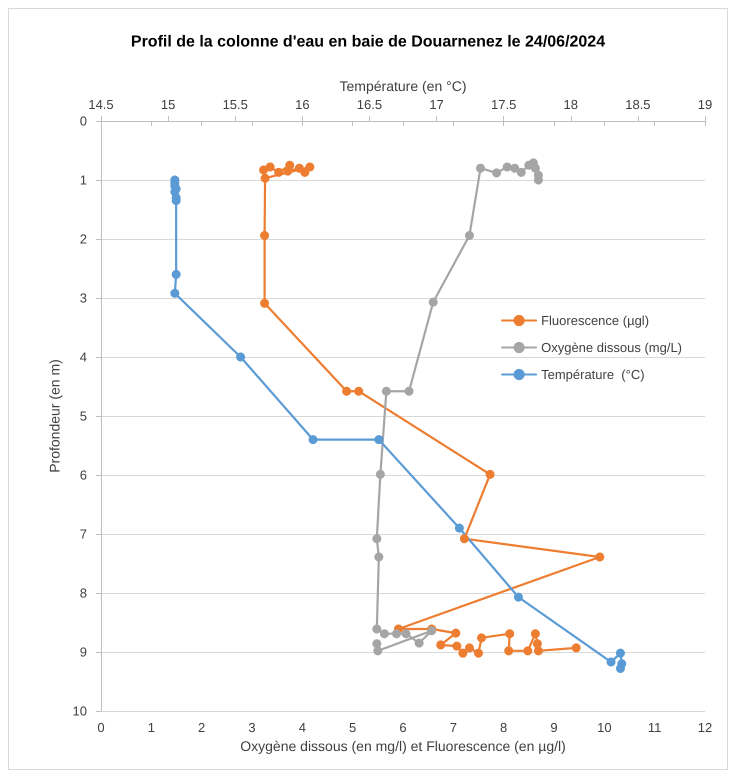 The width and height of the screenshot is (734, 776). I want to click on x-tick-label: 7, so click(453, 727).